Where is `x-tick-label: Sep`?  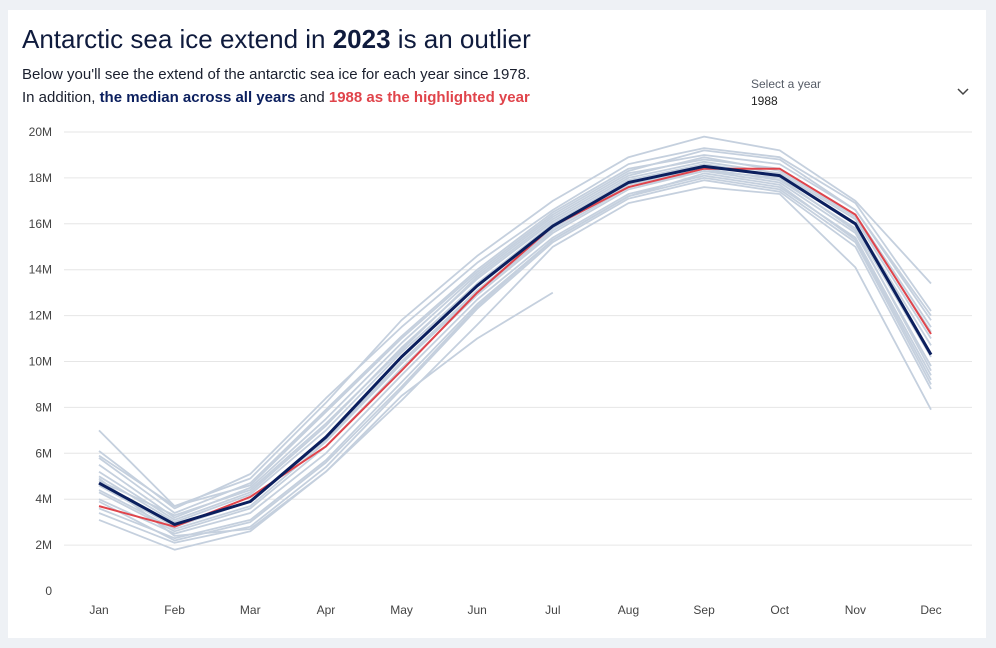
x-tick-label: Sep is located at coordinates (704, 610).